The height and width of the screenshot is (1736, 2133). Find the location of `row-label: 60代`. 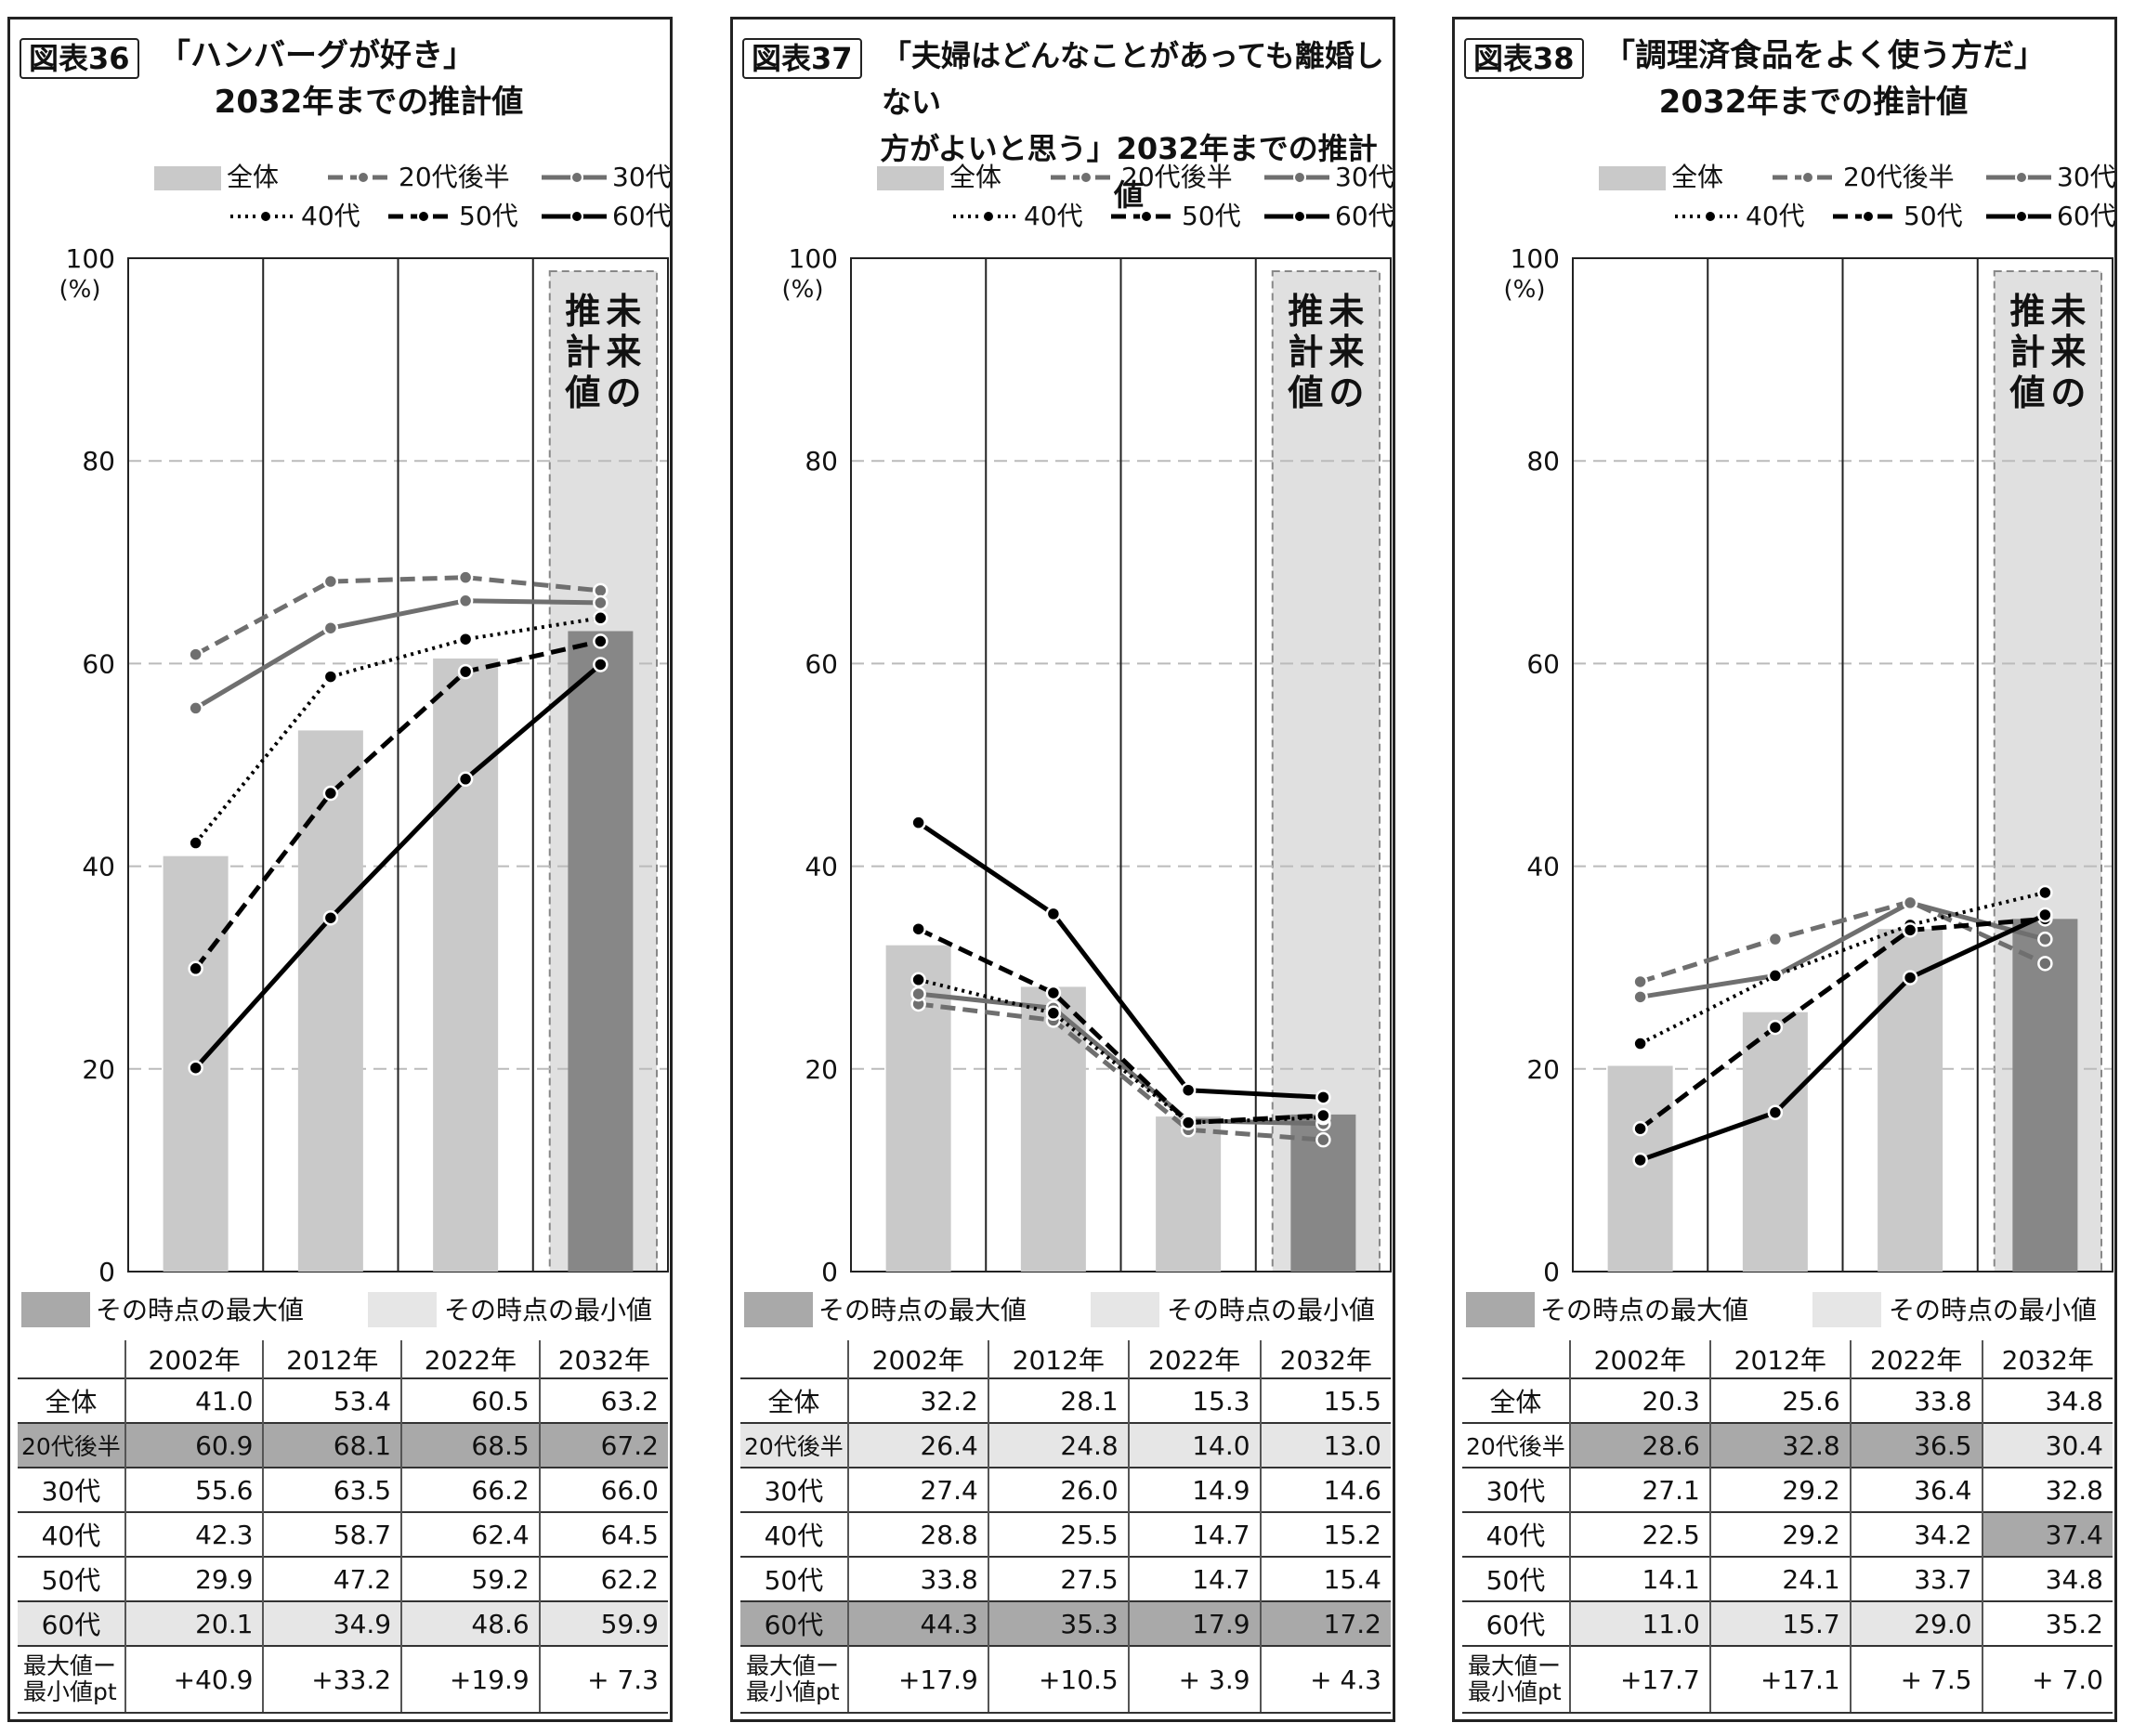

row-label: 60代 is located at coordinates (71, 1623).